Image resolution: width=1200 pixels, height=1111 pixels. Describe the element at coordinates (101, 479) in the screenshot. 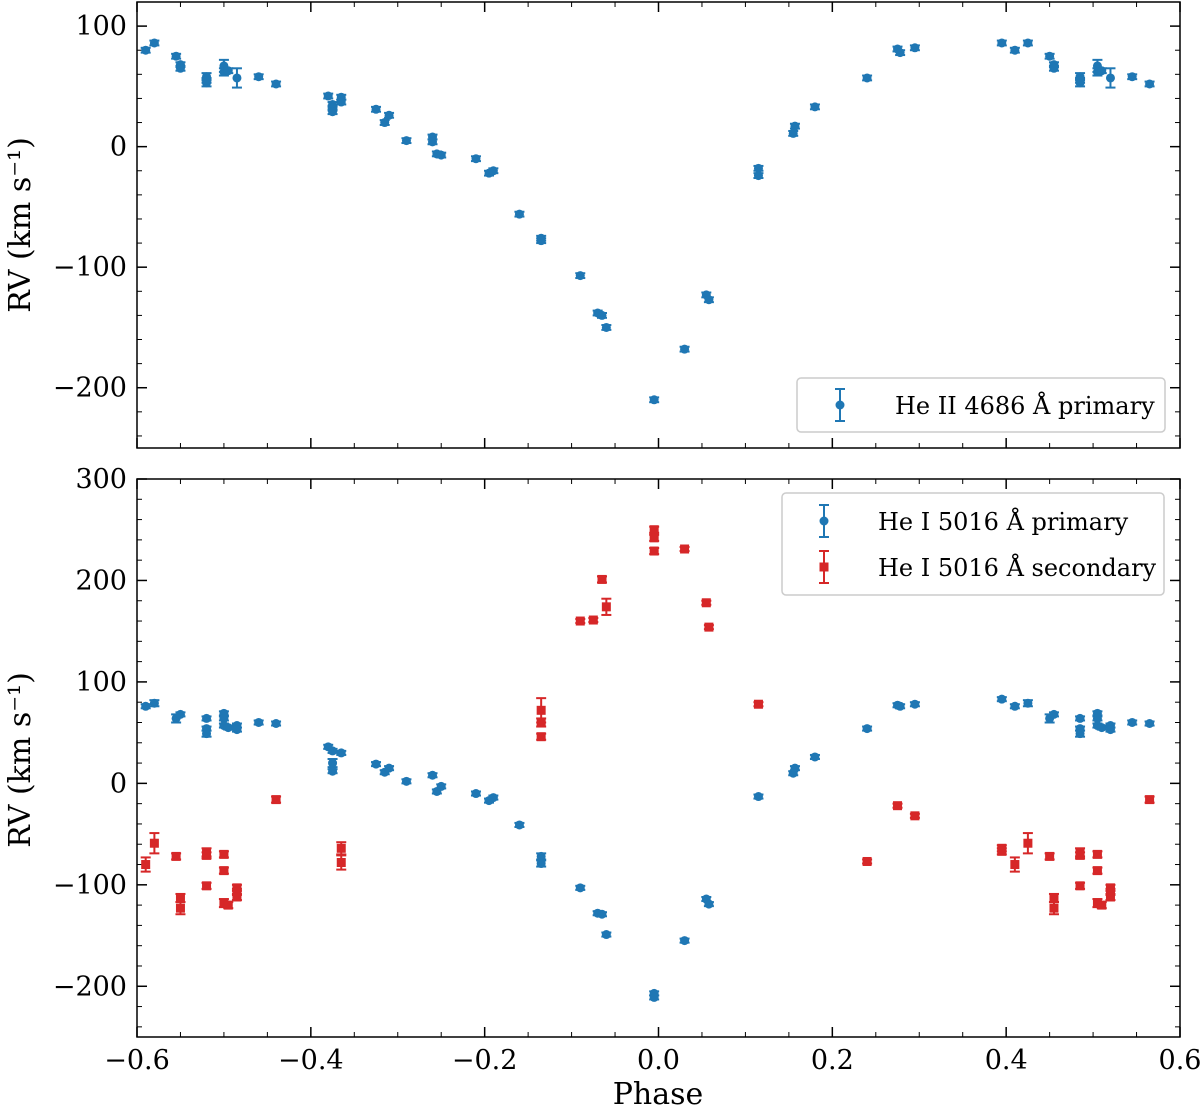

I see `y-tick-label: 300` at that location.